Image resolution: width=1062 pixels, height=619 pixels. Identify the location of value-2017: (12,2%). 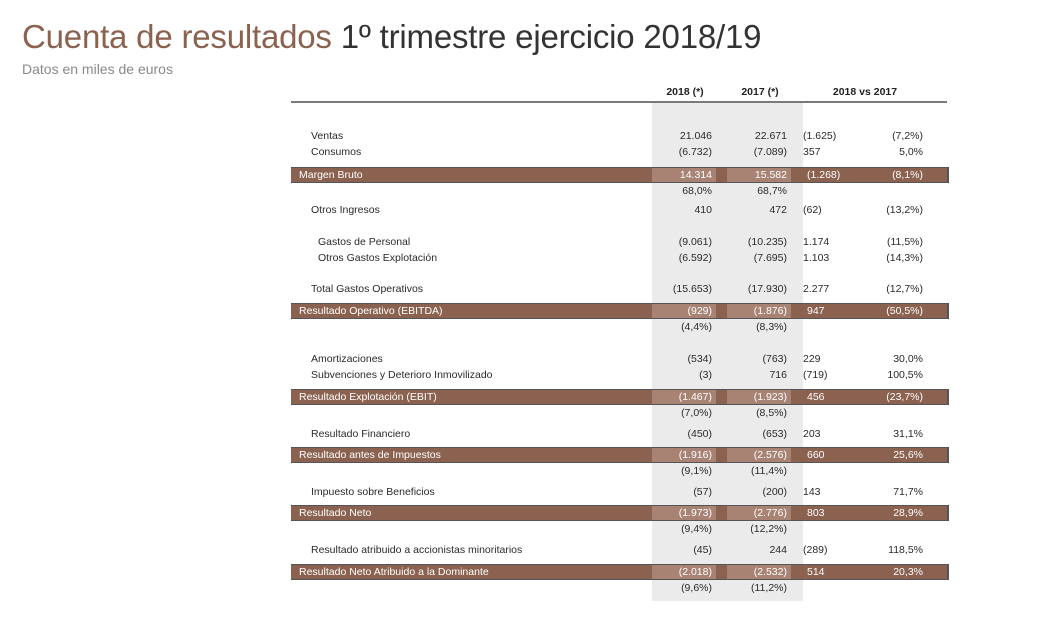
(768, 529).